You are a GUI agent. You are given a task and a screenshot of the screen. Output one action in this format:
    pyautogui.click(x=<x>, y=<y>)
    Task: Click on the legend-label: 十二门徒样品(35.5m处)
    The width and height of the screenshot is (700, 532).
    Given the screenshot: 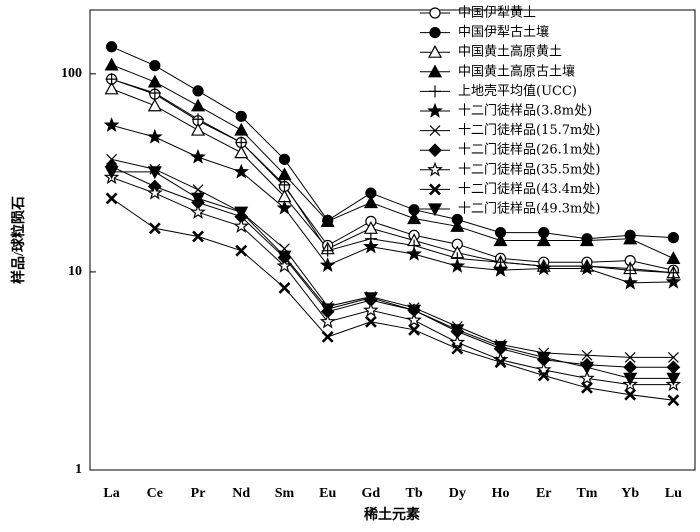 What is the action you would take?
    pyautogui.click(x=529, y=169)
    